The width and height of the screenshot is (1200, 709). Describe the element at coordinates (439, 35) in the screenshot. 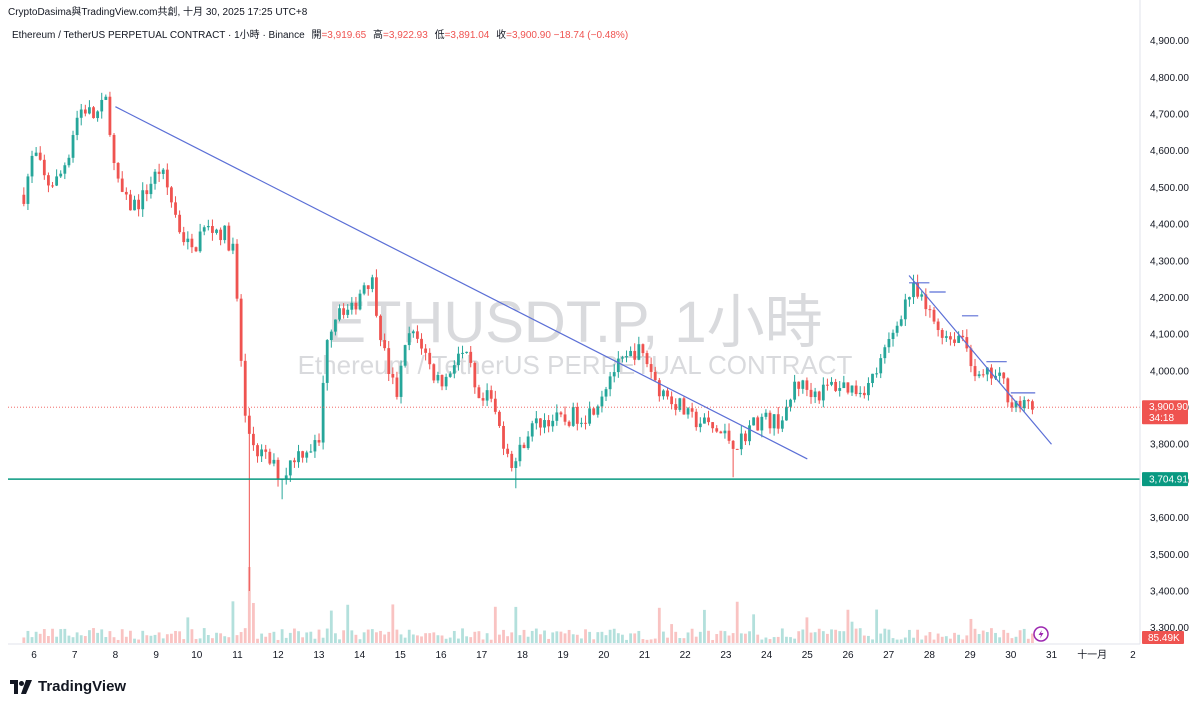

I see `low-label: 低` at that location.